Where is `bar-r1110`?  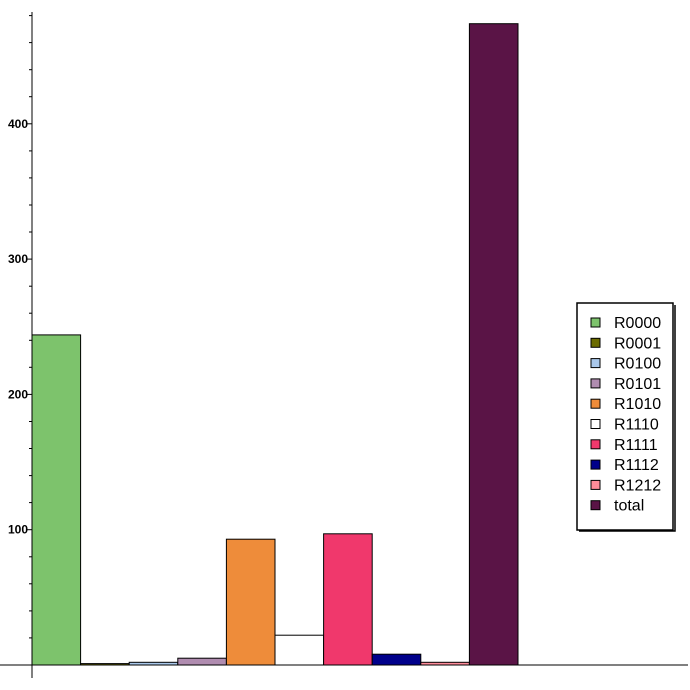
bar-r1110 is located at coordinates (299, 650).